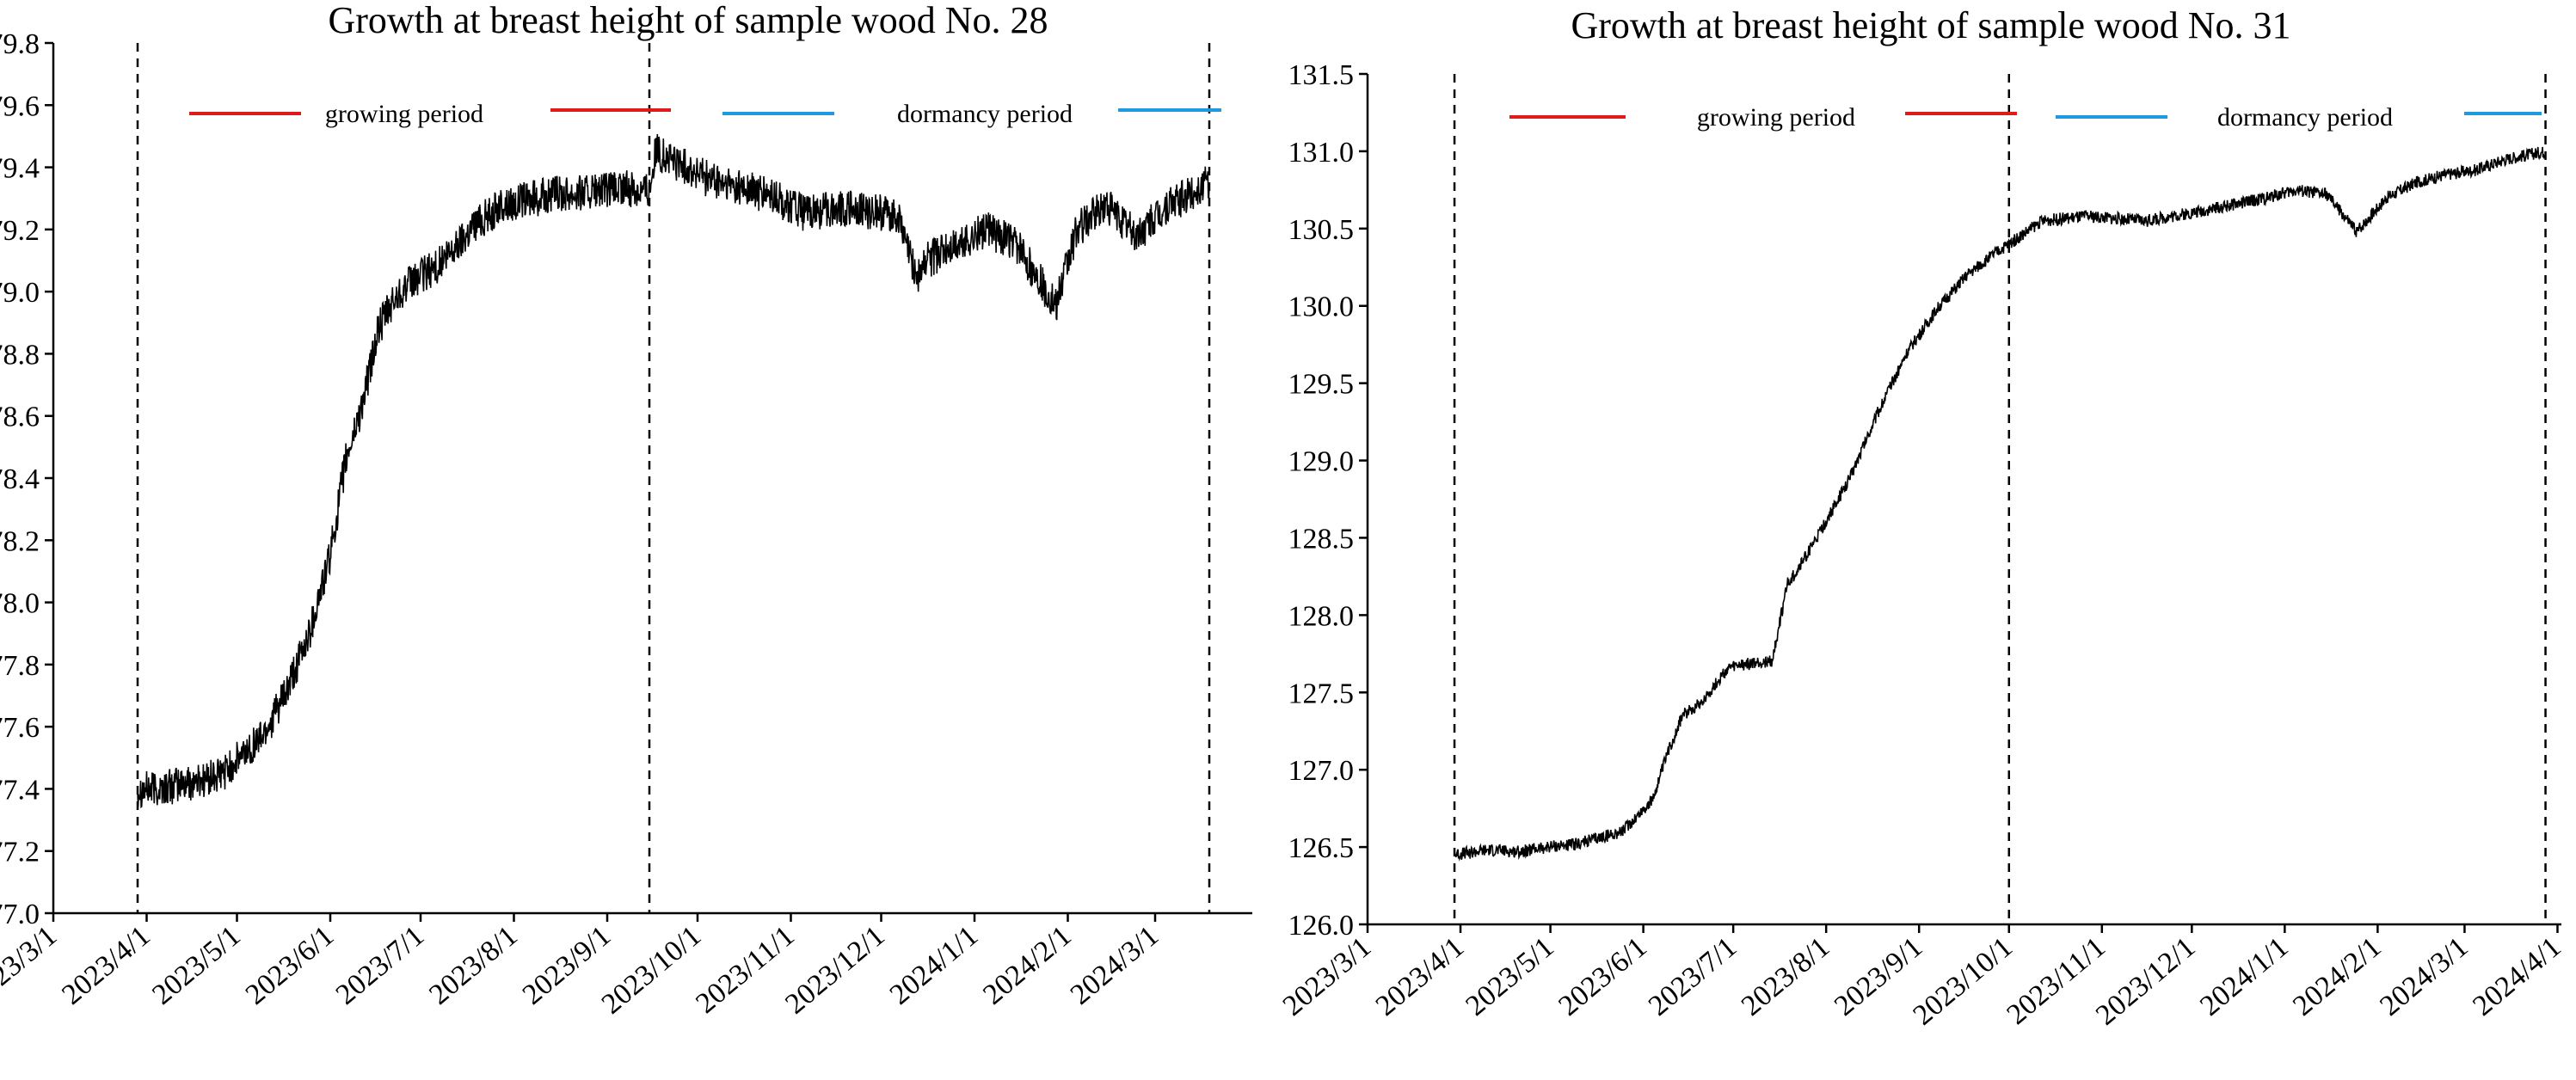 The width and height of the screenshot is (2576, 1080). Describe the element at coordinates (20, 790) in the screenshot. I see `y-tick-label: 77.4` at that location.